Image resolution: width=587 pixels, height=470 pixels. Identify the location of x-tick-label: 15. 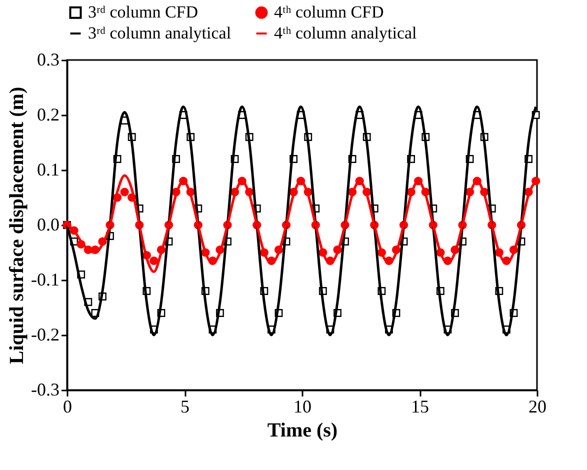
(420, 406).